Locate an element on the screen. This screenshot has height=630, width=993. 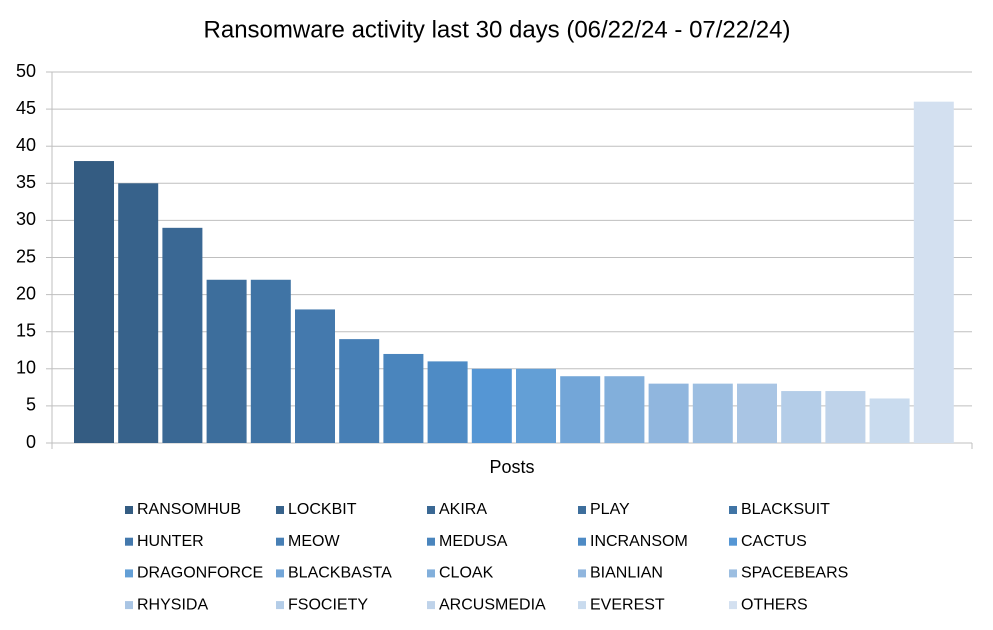
y-tick-label: 35 is located at coordinates (26, 182).